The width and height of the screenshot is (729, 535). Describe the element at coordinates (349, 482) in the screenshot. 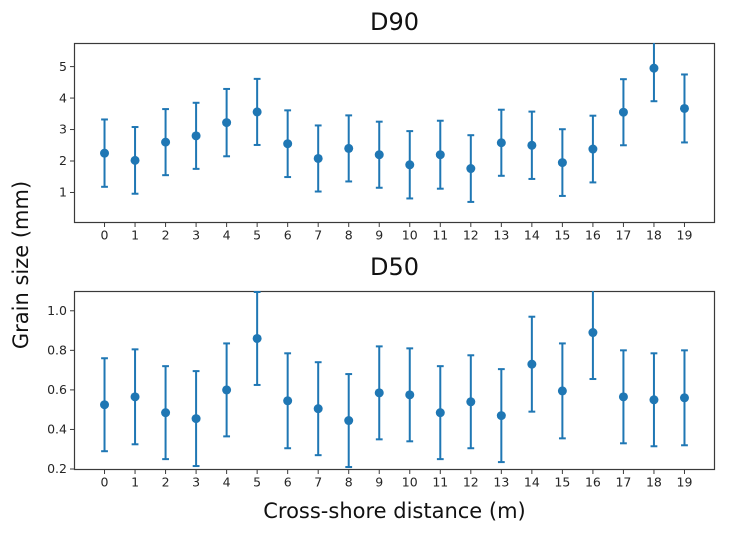

I see `x-tick-label: 8` at that location.